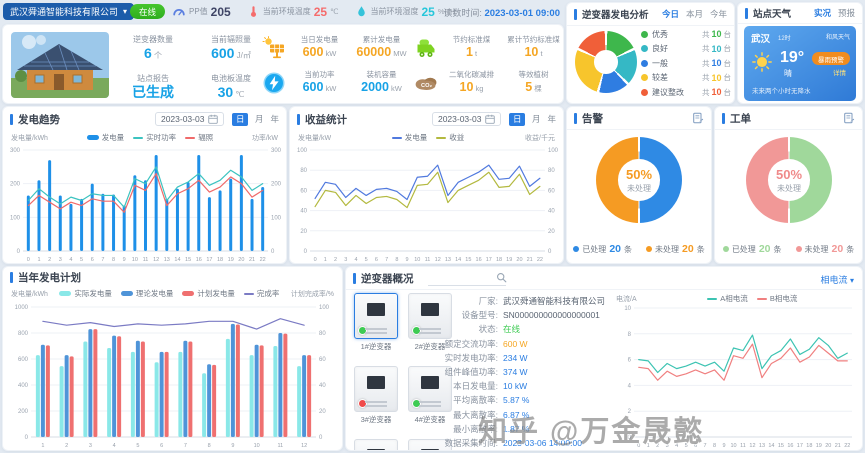 The width and height of the screenshot is (865, 453). I want to click on device-card-4#逆变器: 4#逆变器, so click(430, 395).